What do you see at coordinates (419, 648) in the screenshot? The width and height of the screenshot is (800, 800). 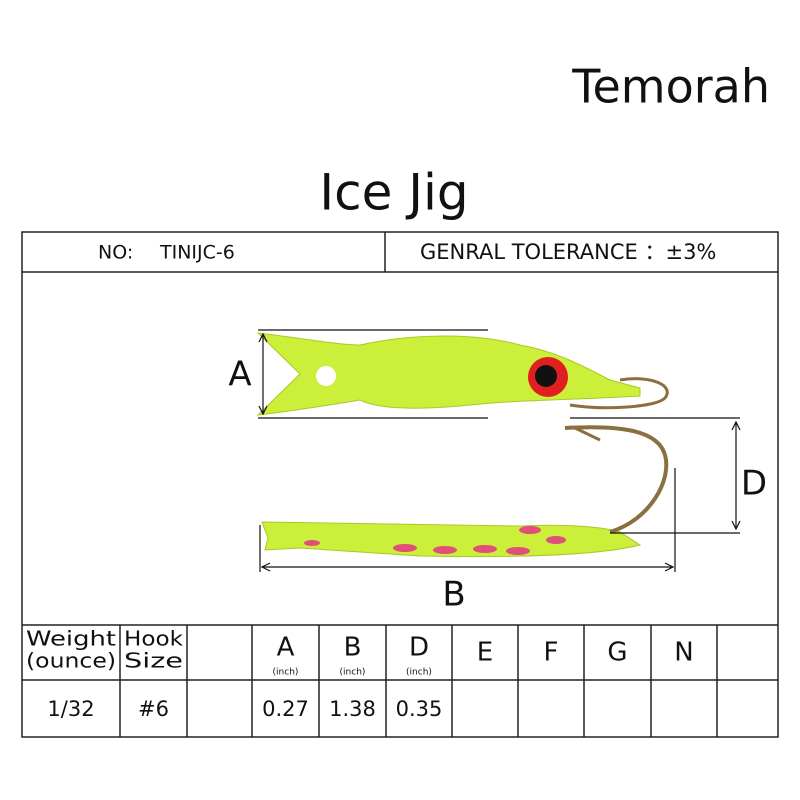 I see `header-cell: D` at bounding box center [419, 648].